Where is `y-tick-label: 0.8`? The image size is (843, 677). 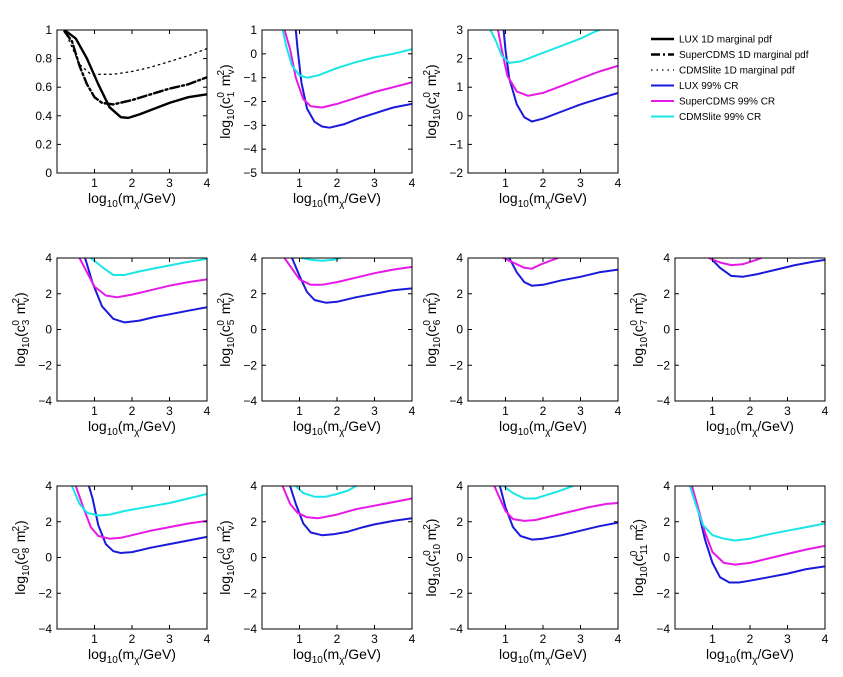
y-tick-label: 0.8 is located at coordinates (43, 59).